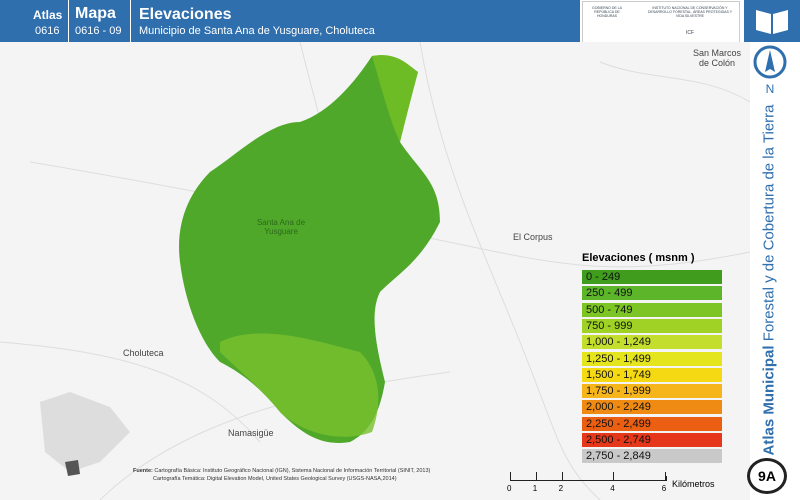 This screenshot has width=800, height=500. I want to click on map-label: Mapa, so click(95, 13).